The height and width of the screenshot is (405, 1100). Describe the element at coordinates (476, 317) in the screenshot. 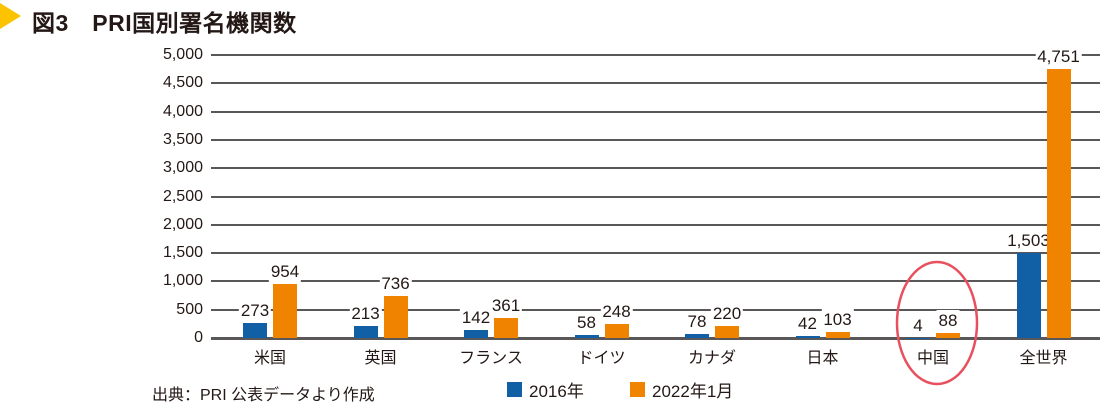

I see `value-label-s0-c2: 142` at that location.